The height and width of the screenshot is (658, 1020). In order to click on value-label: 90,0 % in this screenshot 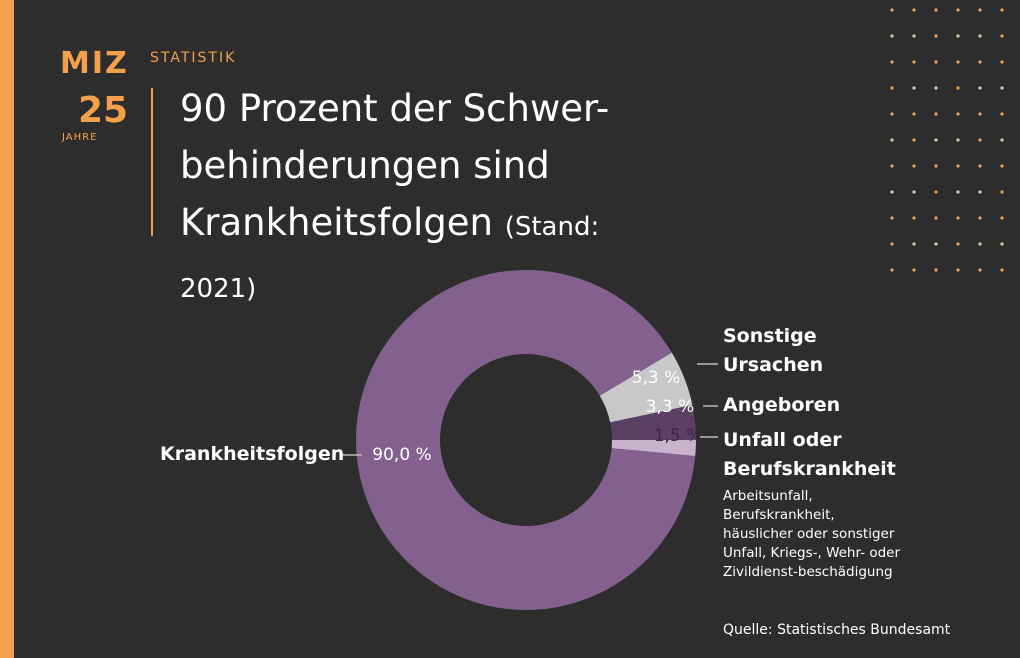, I will do `click(401, 455)`.